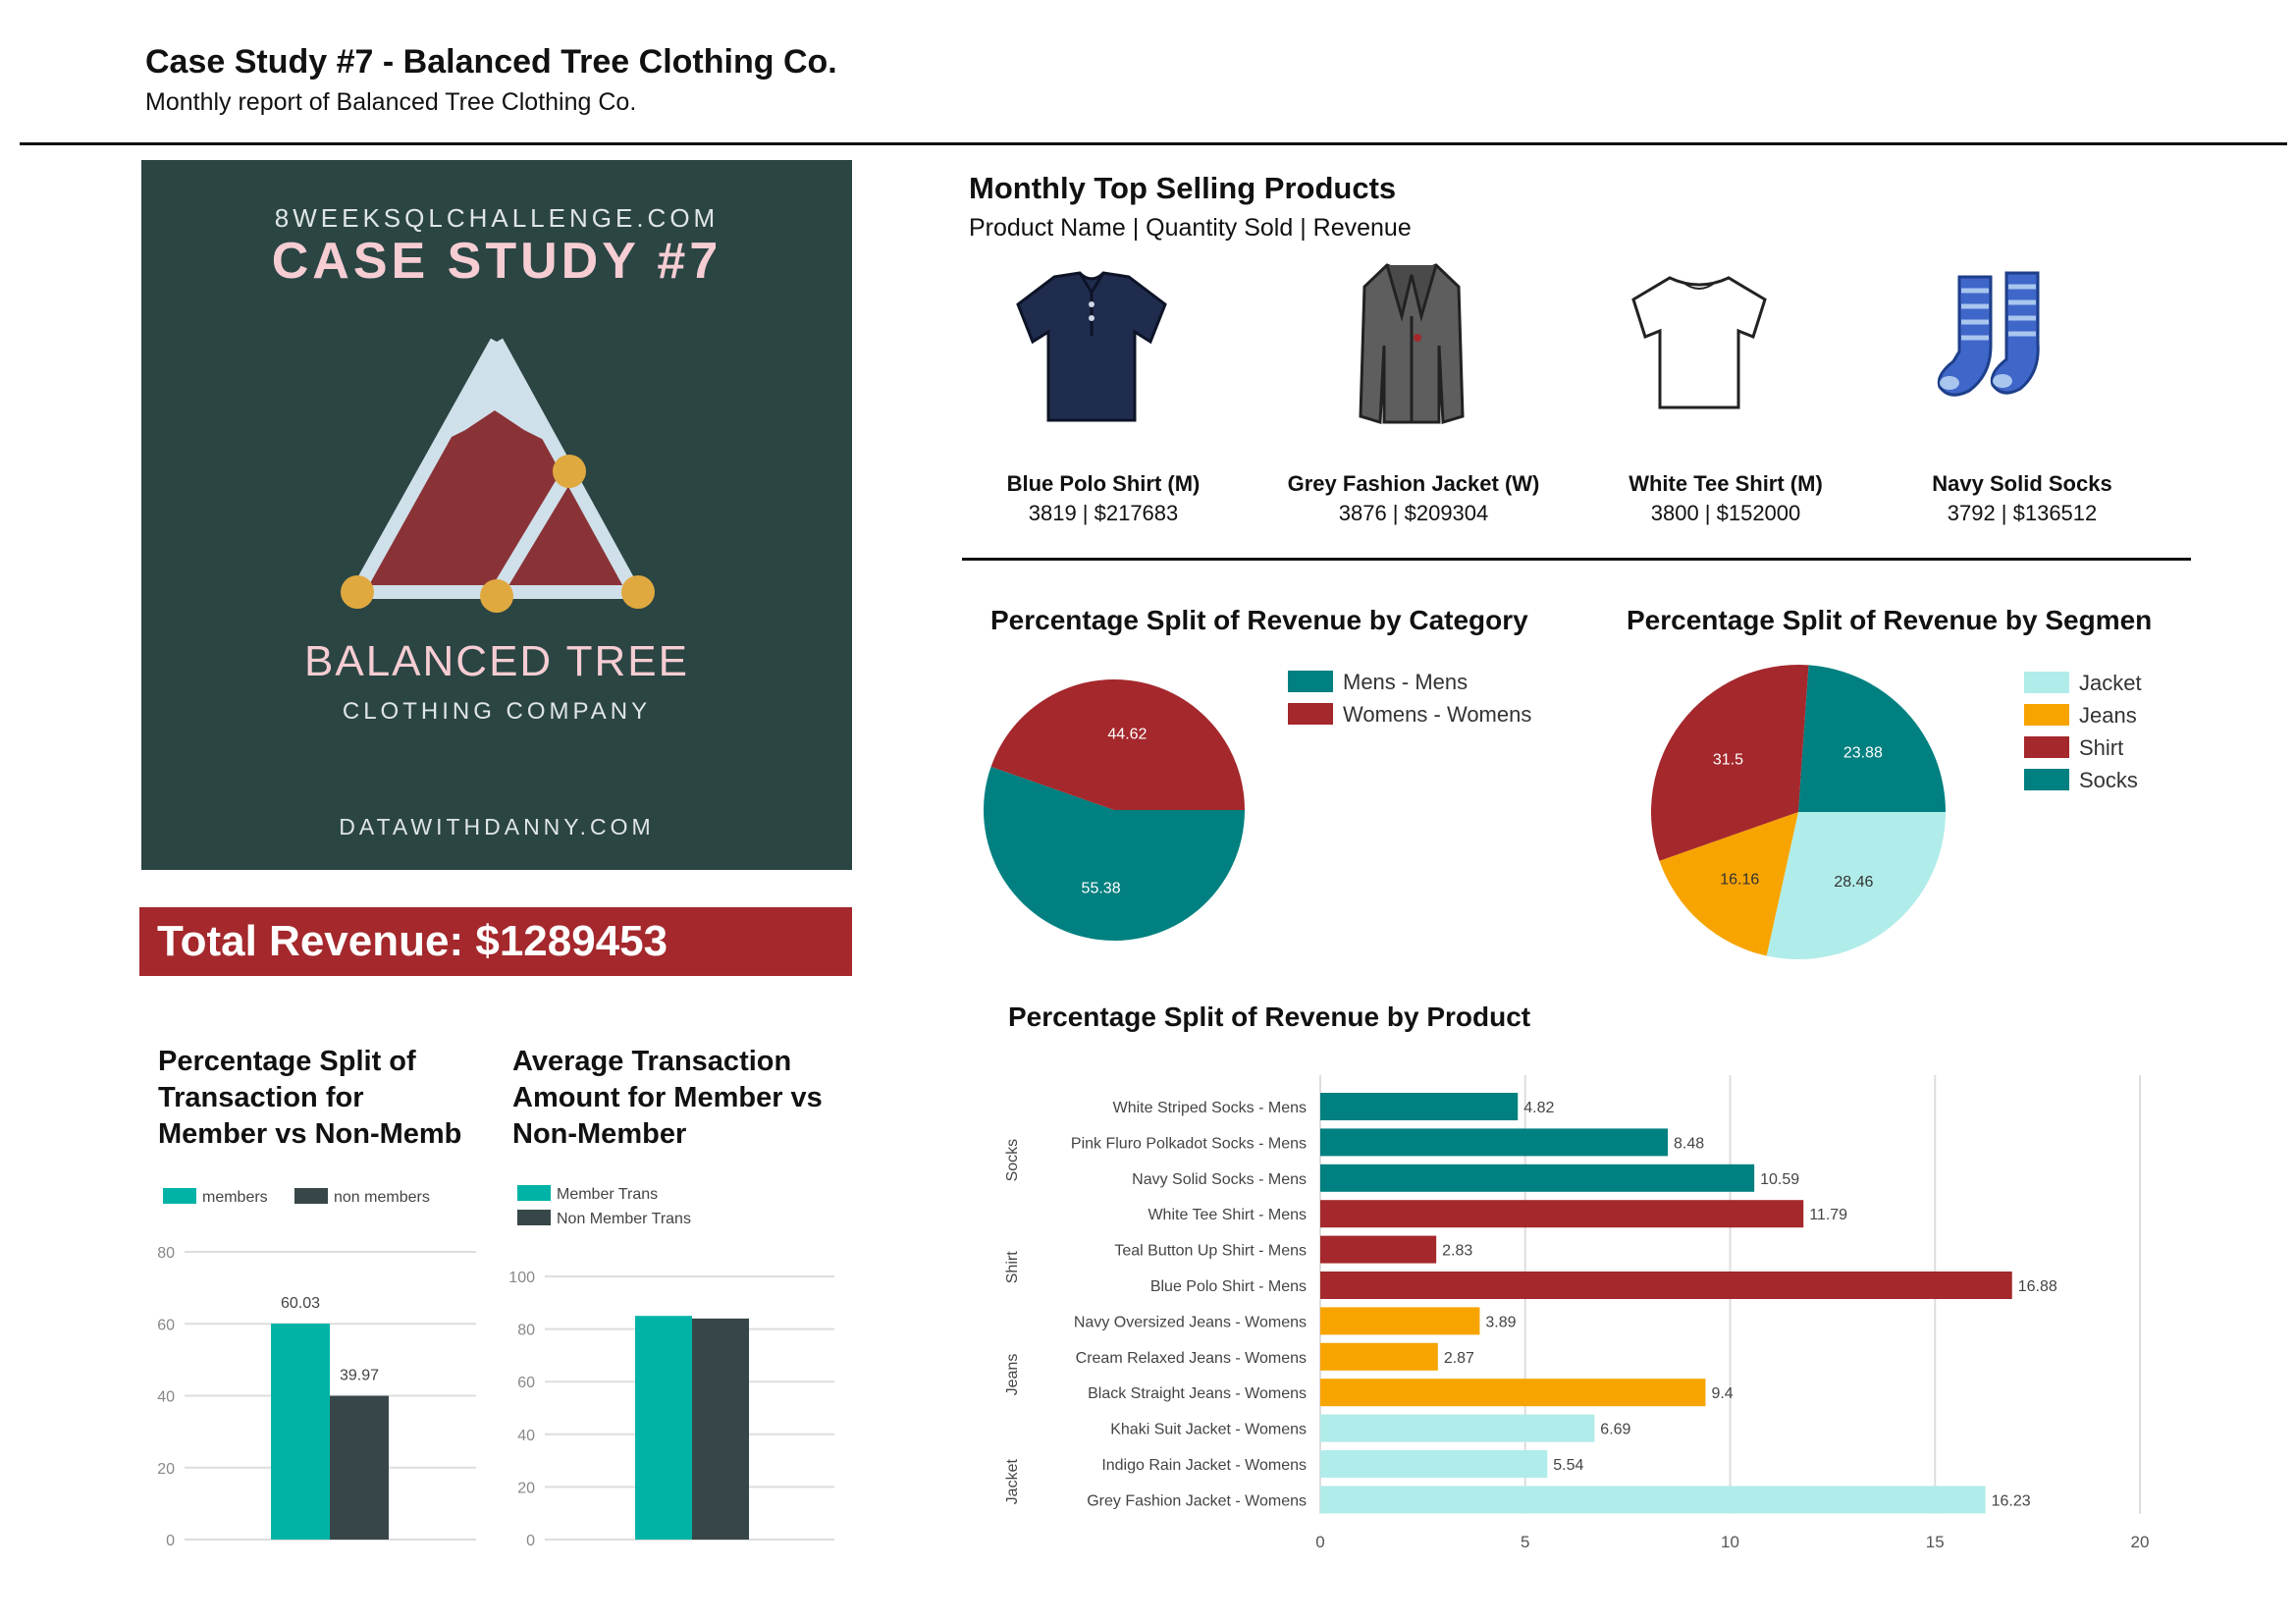 This screenshot has width=2296, height=1624. Describe the element at coordinates (498, 475) in the screenshot. I see `mountain-logo-icon` at that location.